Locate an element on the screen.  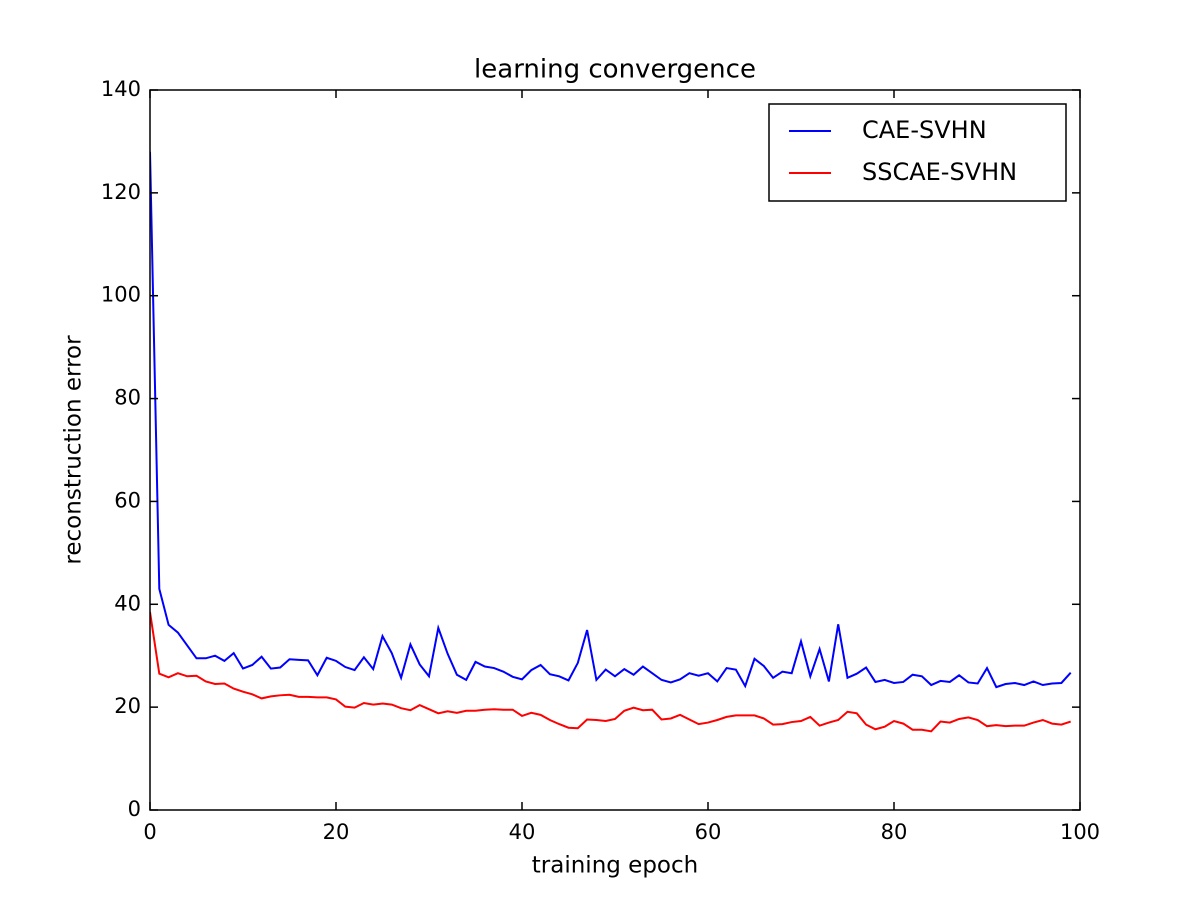
y-tick-label: 20 is located at coordinates (127, 706).